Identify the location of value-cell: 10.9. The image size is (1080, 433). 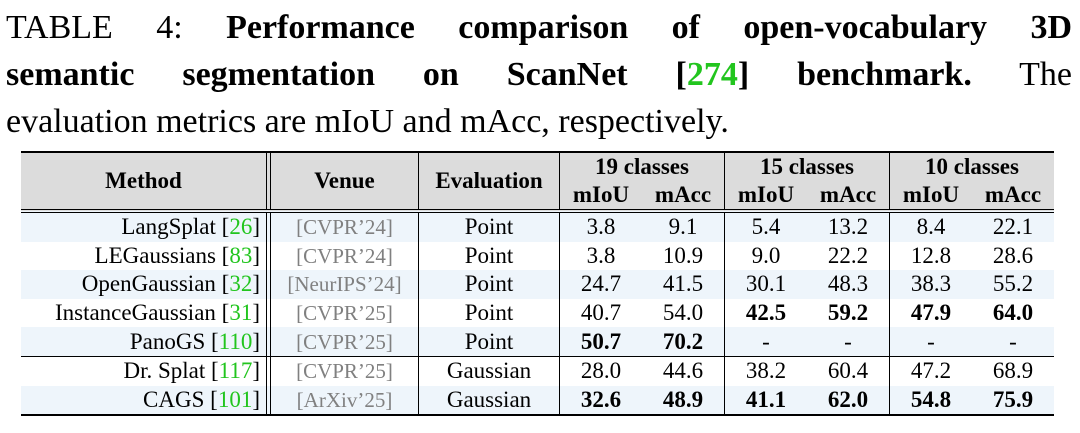
(683, 256).